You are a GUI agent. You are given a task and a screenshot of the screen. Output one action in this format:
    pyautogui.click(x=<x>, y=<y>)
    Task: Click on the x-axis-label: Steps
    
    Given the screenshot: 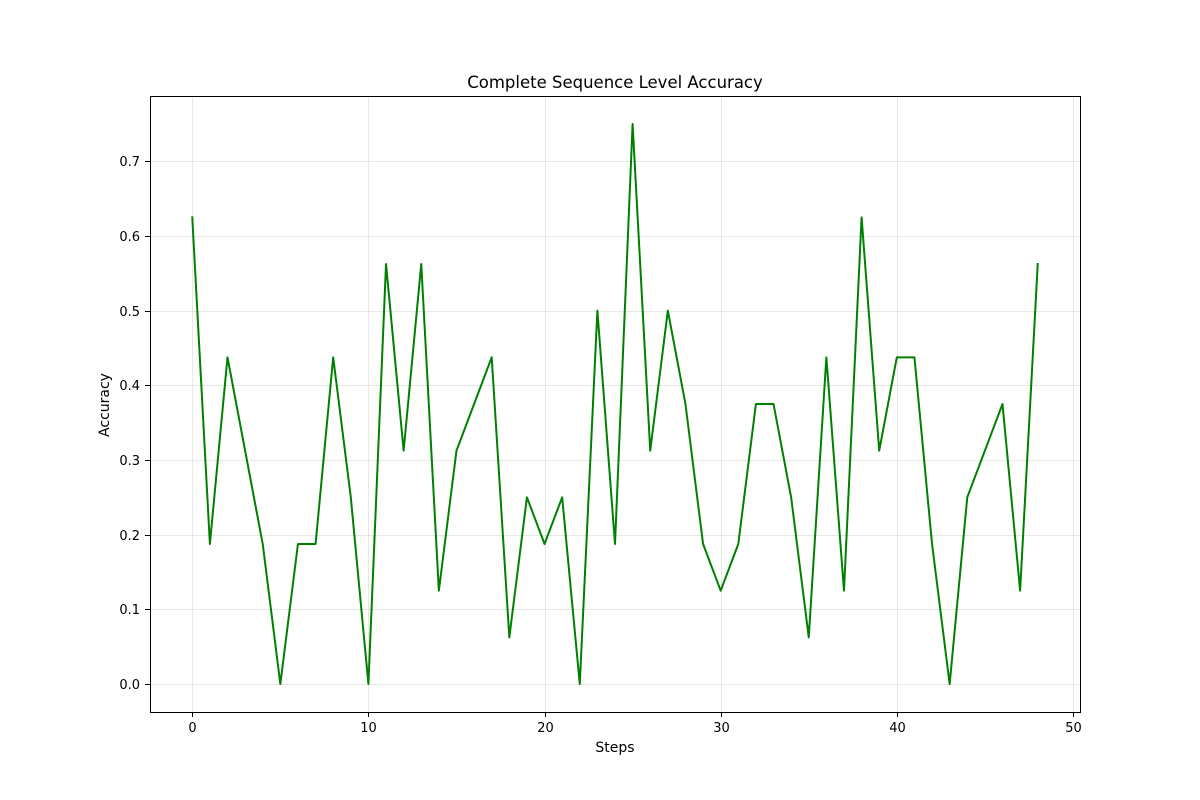 What is the action you would take?
    pyautogui.click(x=614, y=748)
    